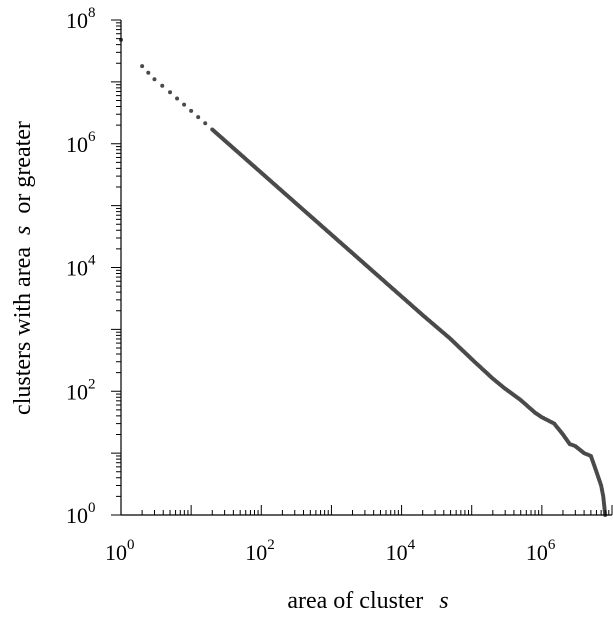 The width and height of the screenshot is (613, 618). I want to click on y-minor-ticks, so click(118, 259).